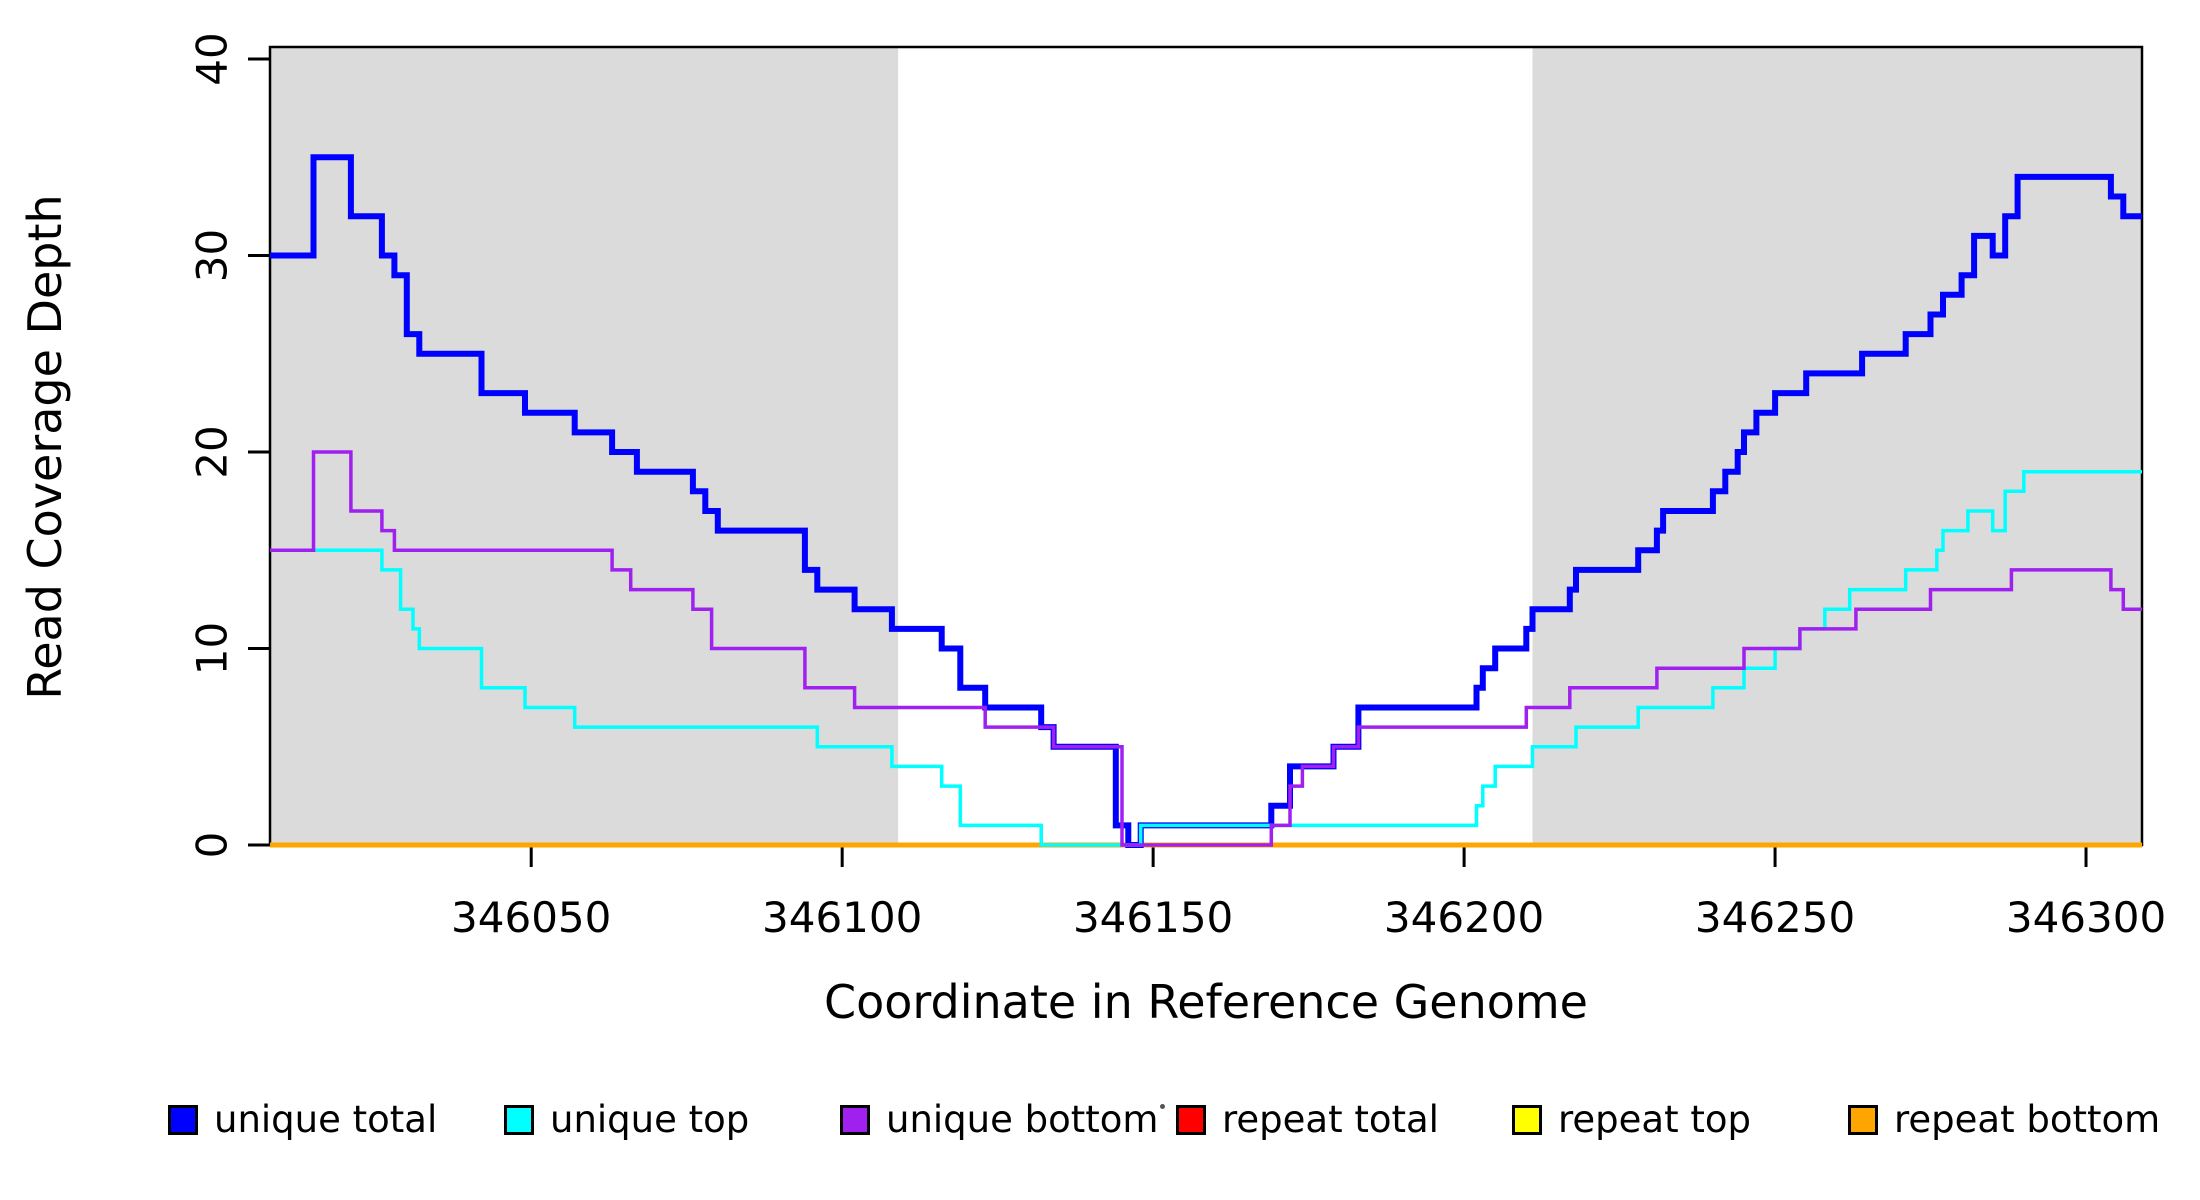 This screenshot has height=1200, width=2200. Describe the element at coordinates (1464, 917) in the screenshot. I see `x-tick-label: 346200` at that location.